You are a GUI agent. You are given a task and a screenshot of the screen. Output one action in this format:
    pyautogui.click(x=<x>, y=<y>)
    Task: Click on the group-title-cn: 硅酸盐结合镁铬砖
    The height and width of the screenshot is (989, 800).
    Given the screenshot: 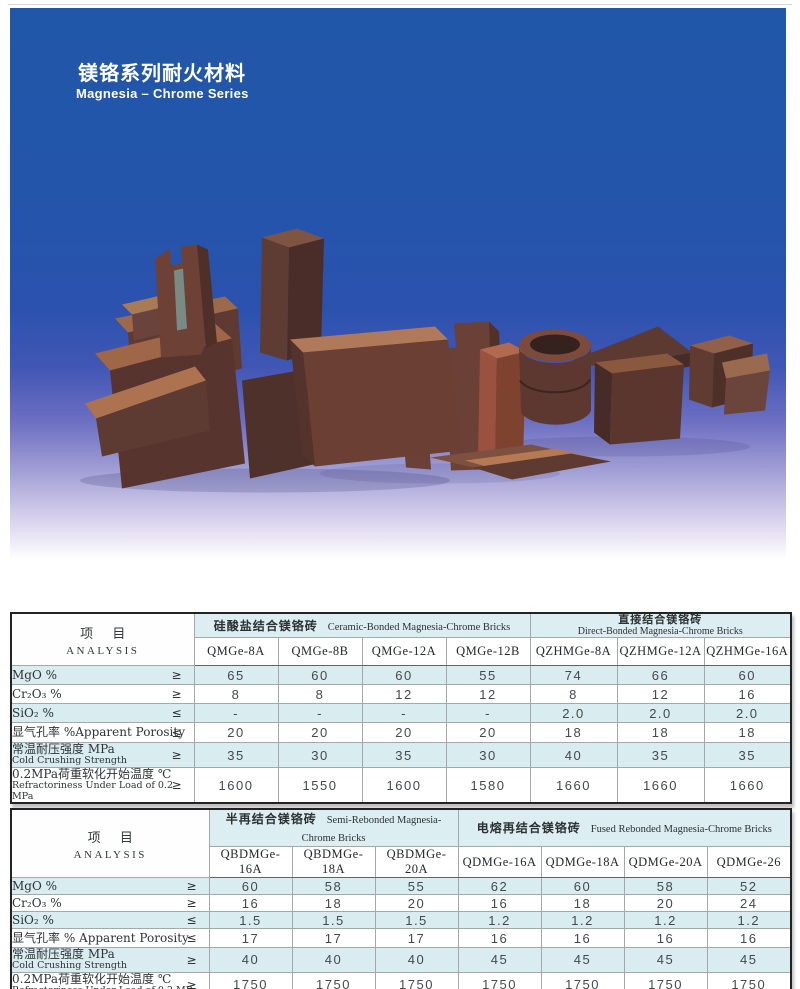 What is the action you would take?
    pyautogui.click(x=265, y=625)
    